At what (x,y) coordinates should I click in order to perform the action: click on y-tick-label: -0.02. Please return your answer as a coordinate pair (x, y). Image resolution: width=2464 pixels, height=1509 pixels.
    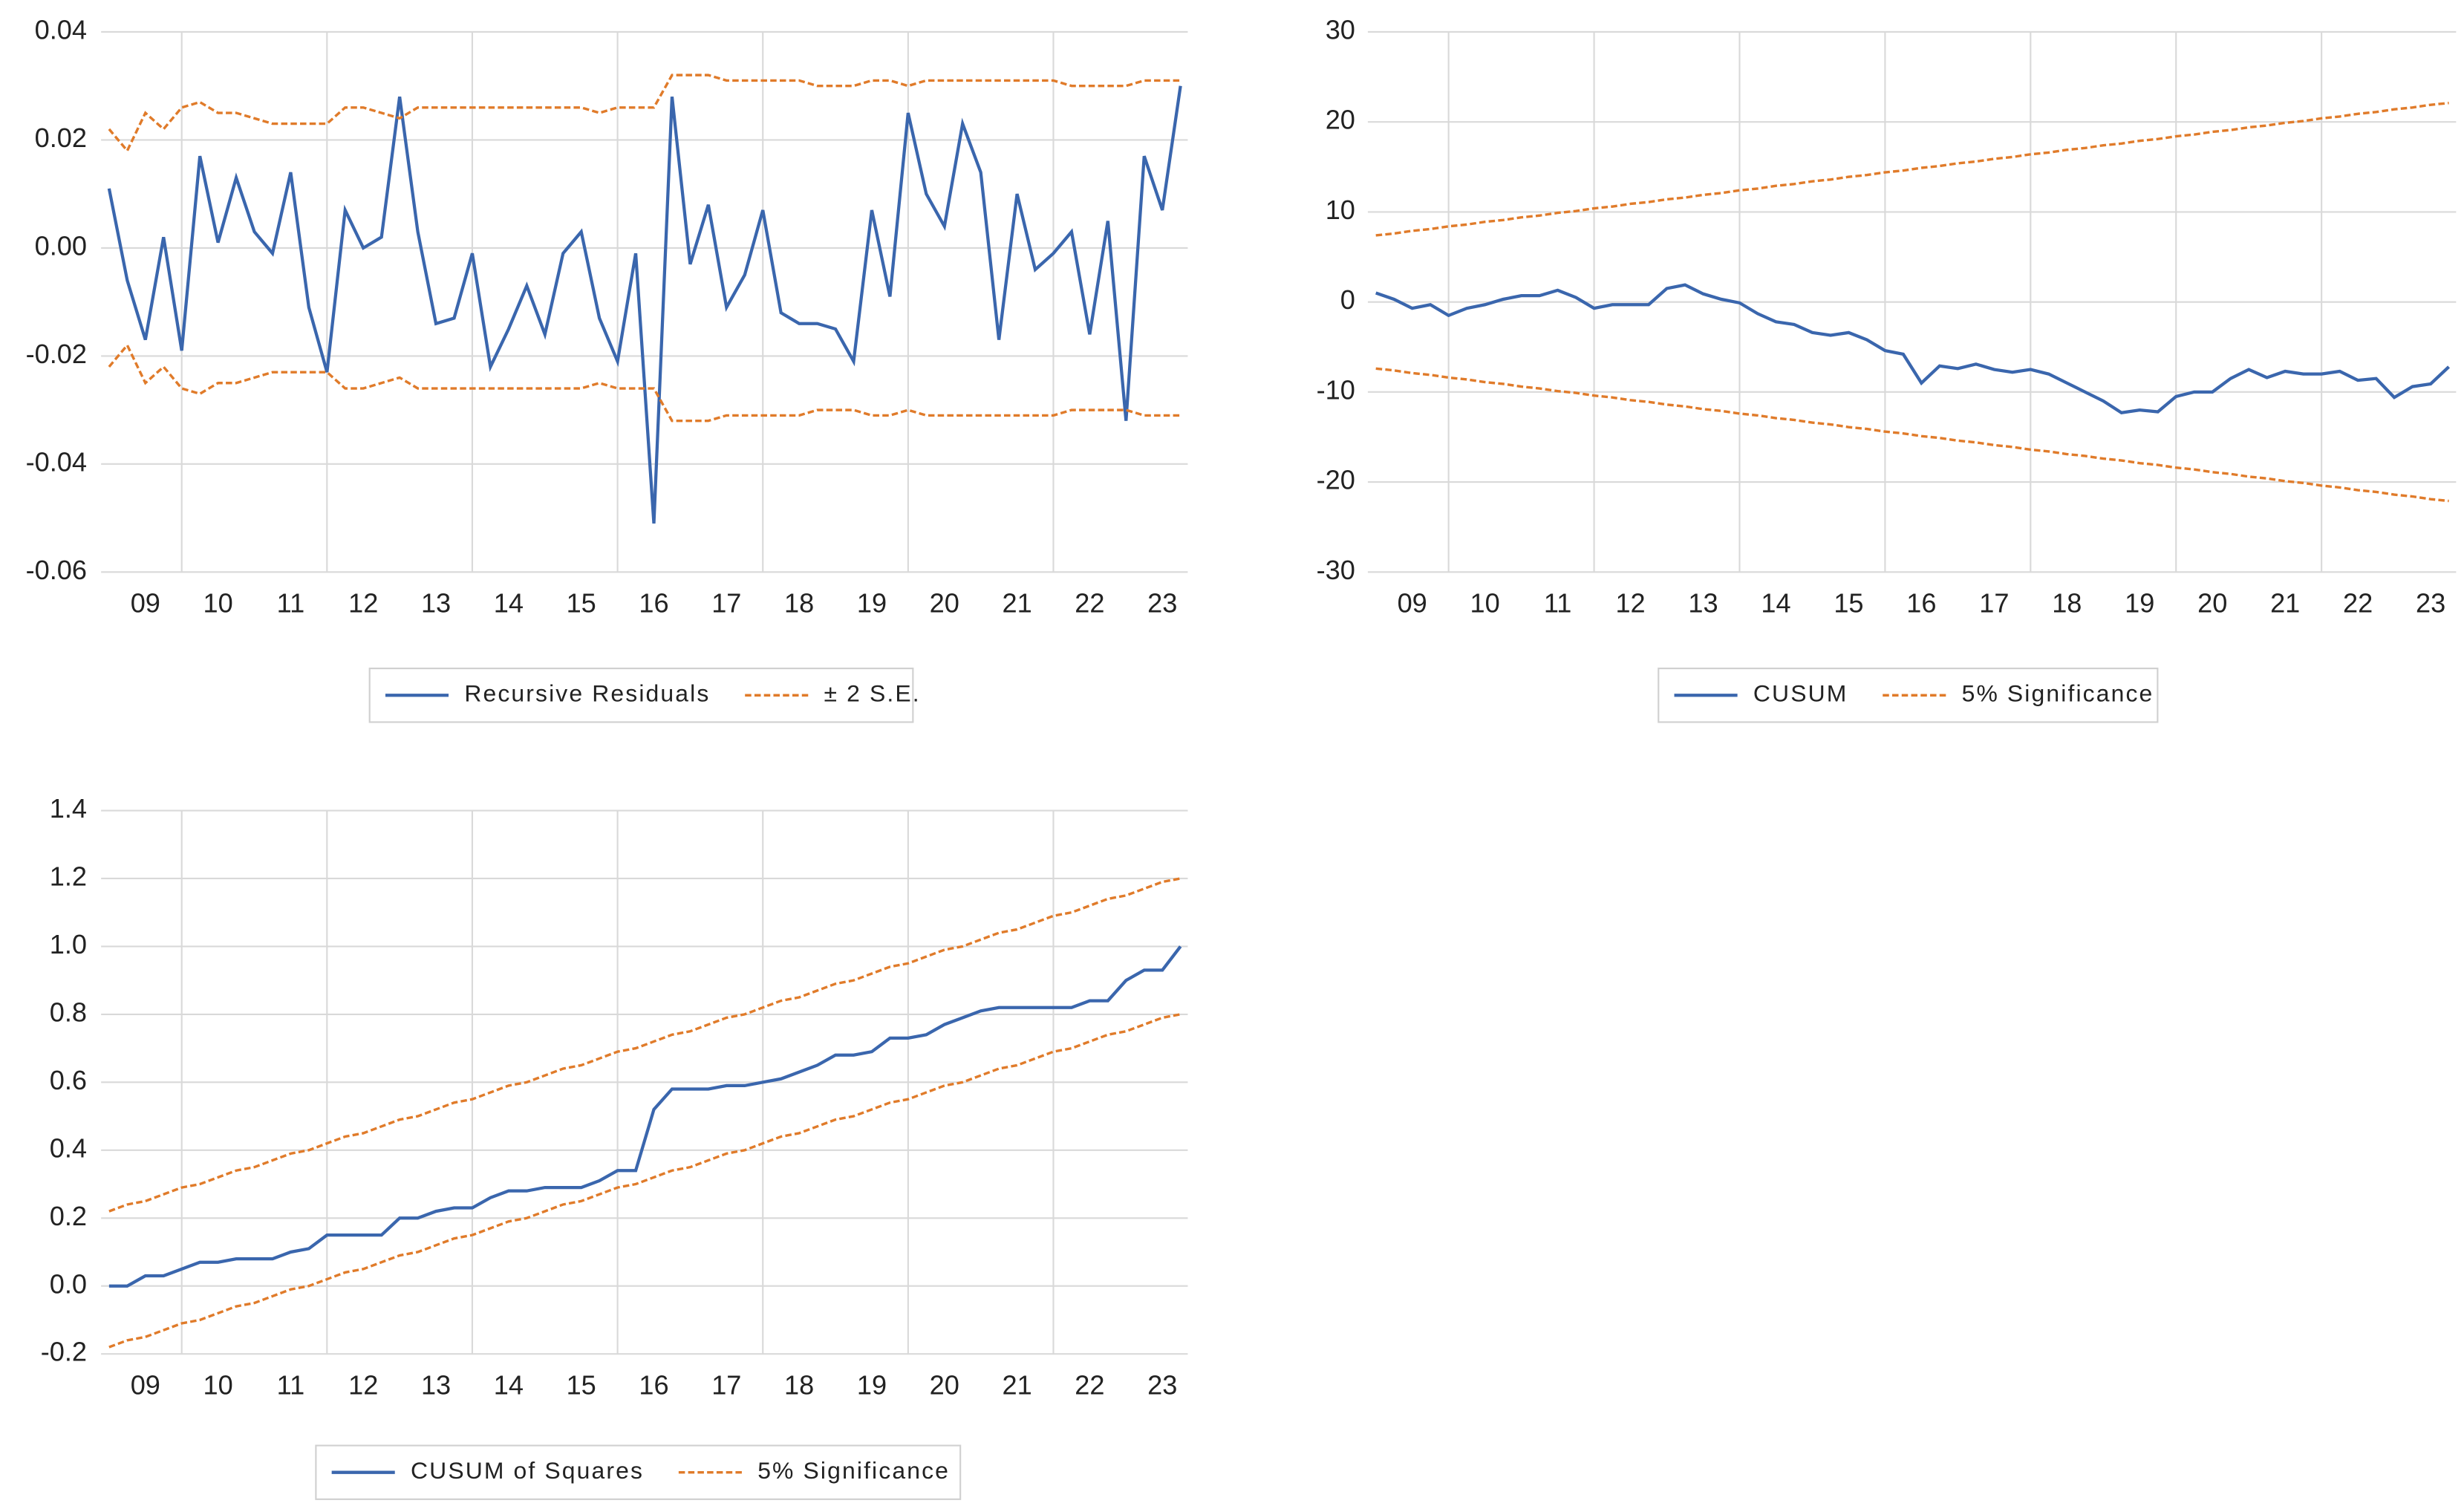
    Looking at the image, I should click on (57, 354).